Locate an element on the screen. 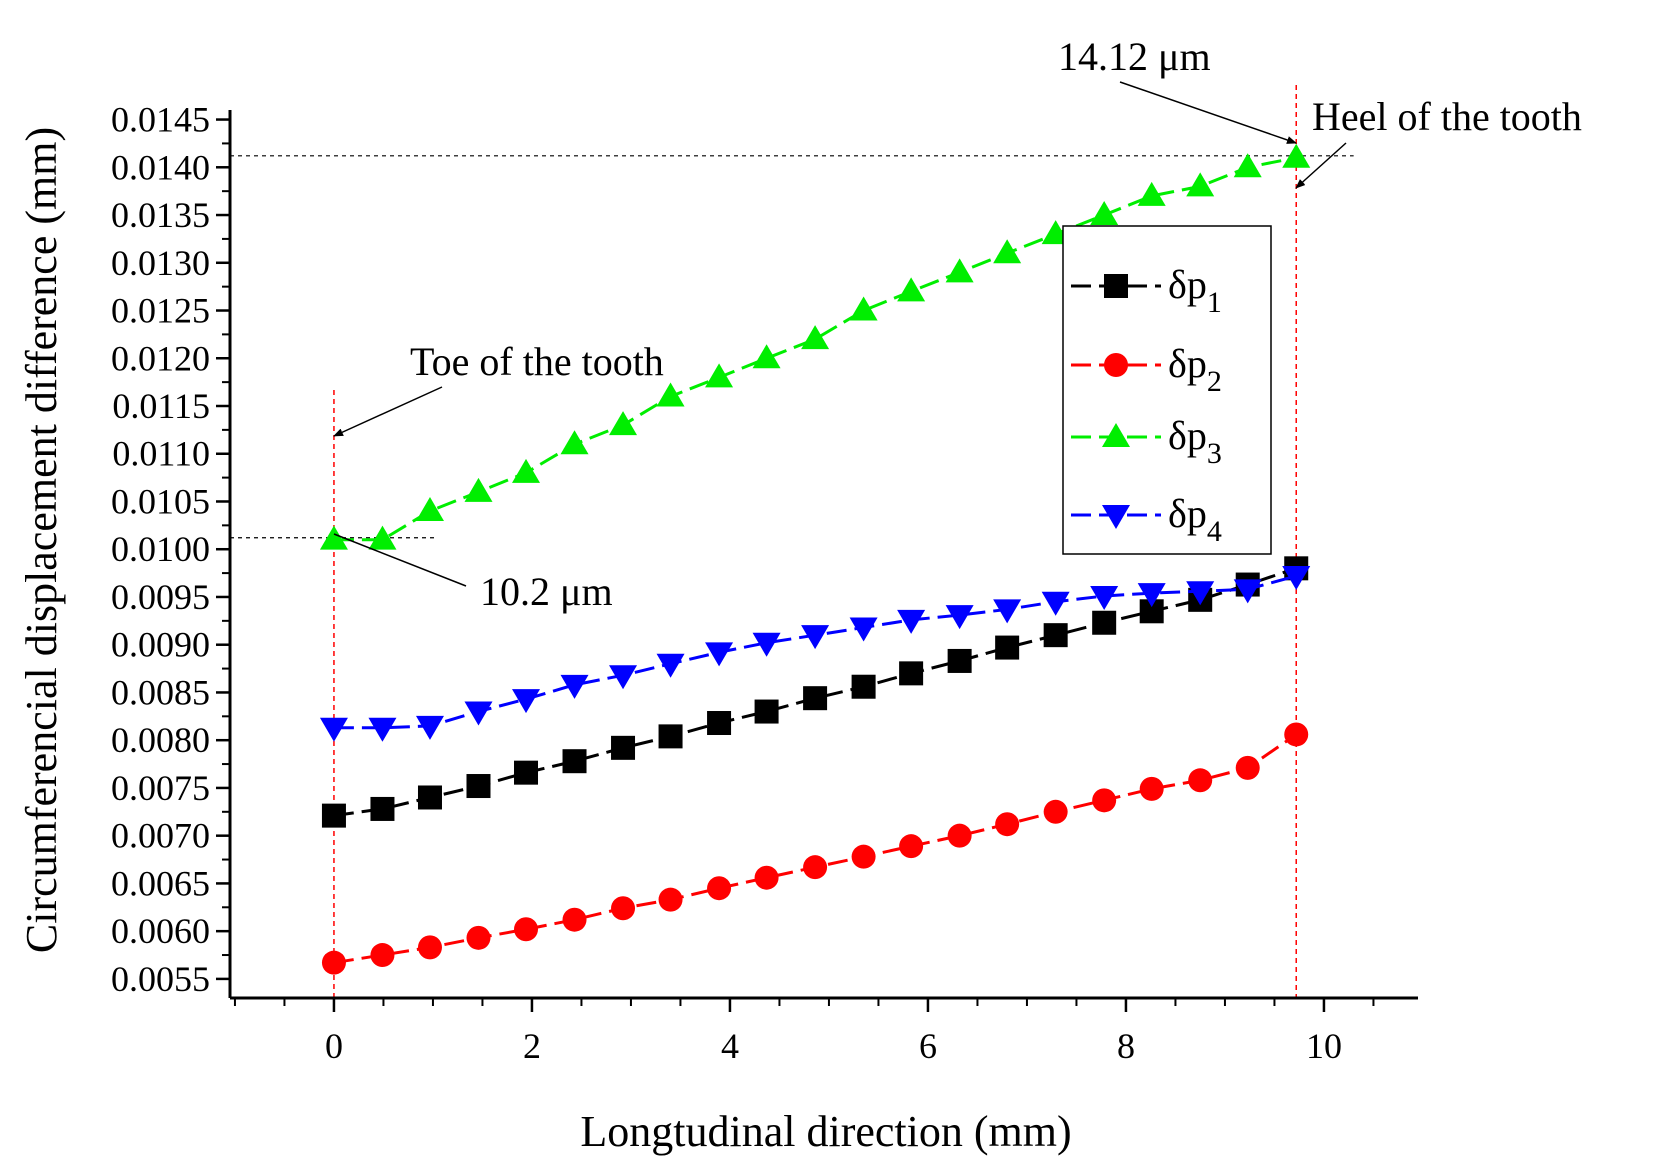  heel-annotation: Heel of the tooth is located at coordinates (1447, 116).